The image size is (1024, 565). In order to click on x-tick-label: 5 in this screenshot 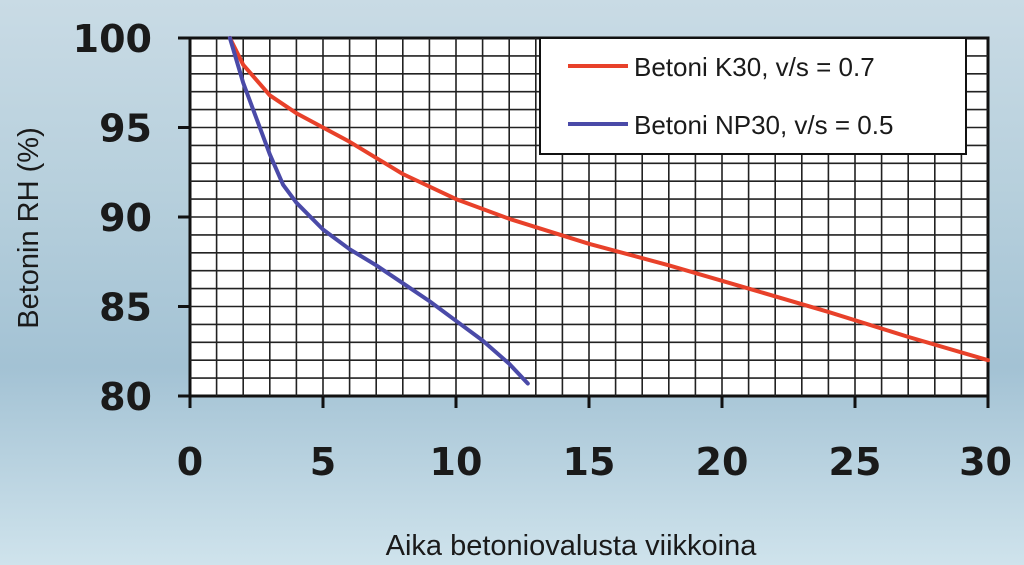, I will do `click(323, 462)`.